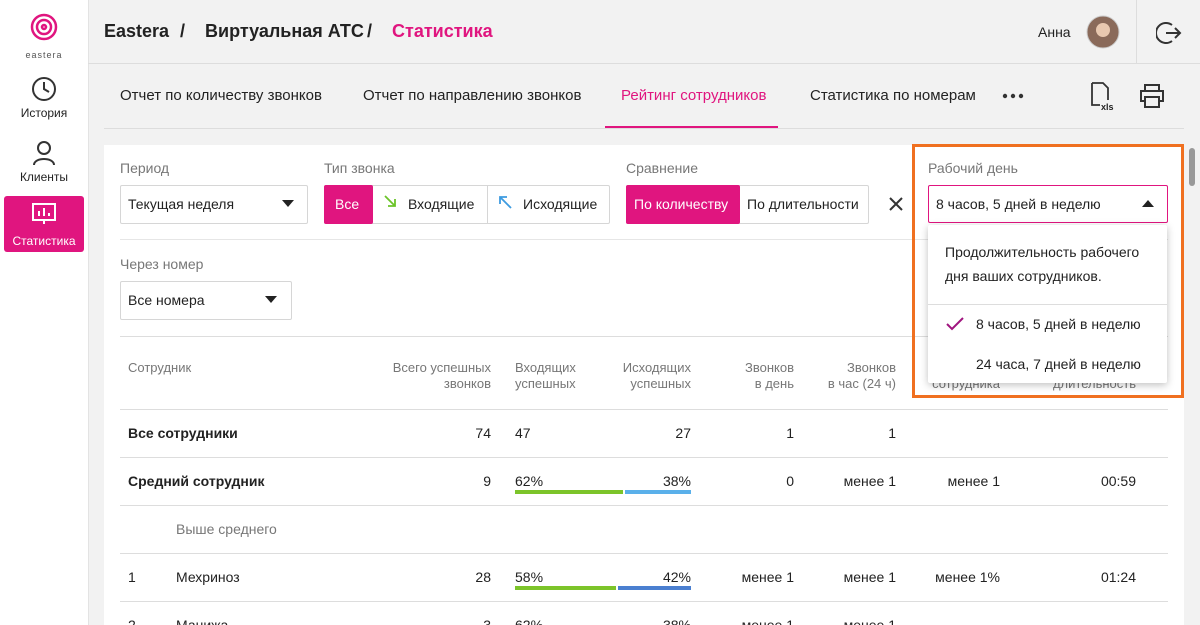 Image resolution: width=1200 pixels, height=625 pixels. Describe the element at coordinates (1192, 167) in the screenshot. I see `scrollbar` at that location.